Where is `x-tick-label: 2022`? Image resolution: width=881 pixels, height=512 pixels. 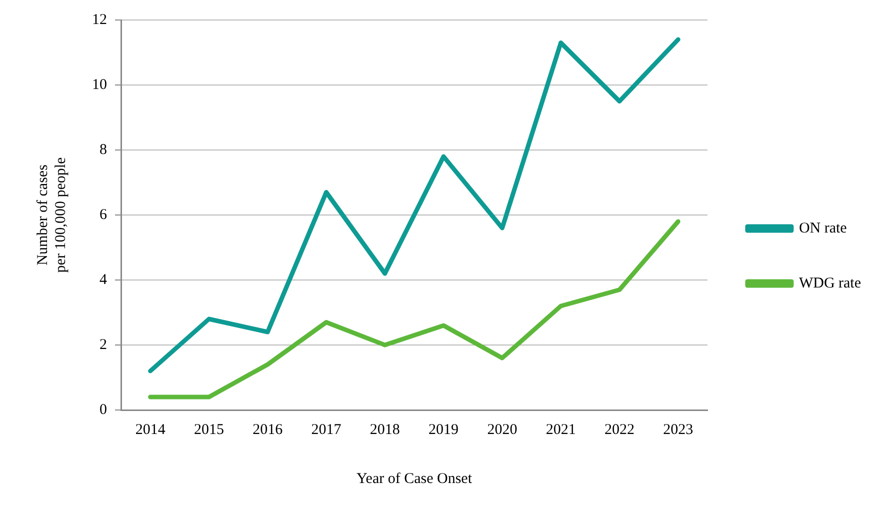
x-tick-label: 2022 is located at coordinates (619, 430).